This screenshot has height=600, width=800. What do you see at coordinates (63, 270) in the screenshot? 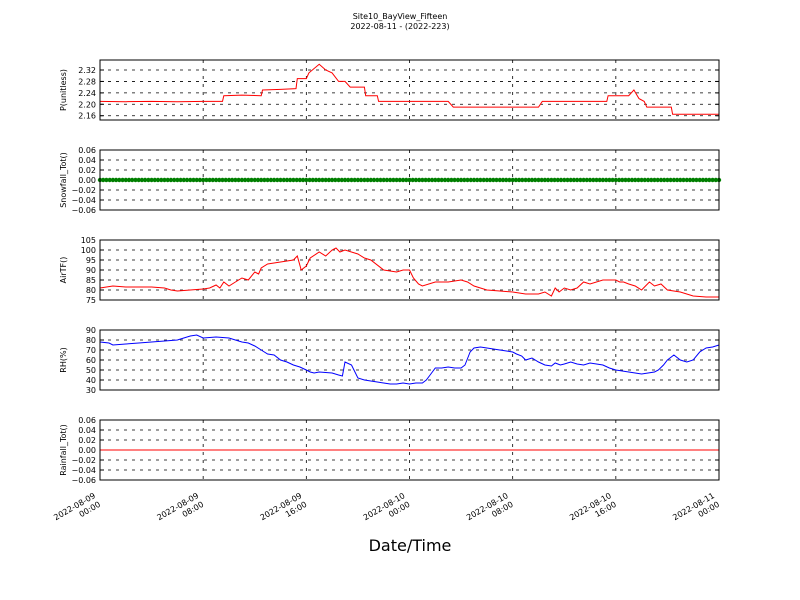
I see `y-axis-label-air: AirTF()` at bounding box center [63, 270].